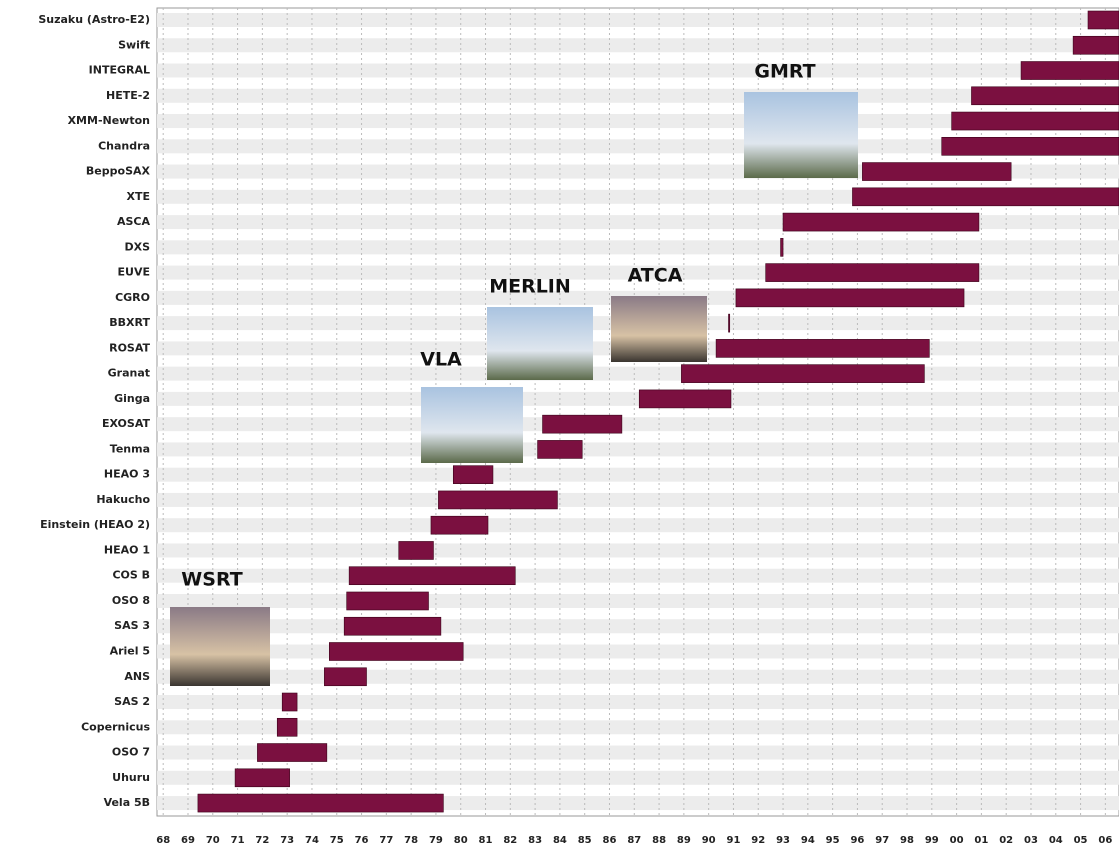  I want to click on category-label: Vela 5B, so click(127, 802).